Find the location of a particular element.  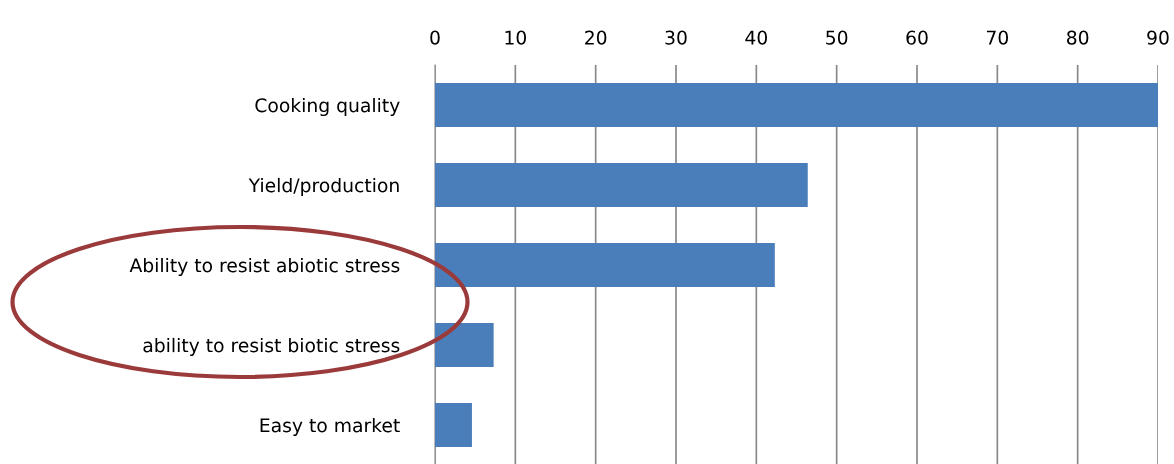

y-tick-label: Cooking quality is located at coordinates (327, 107).